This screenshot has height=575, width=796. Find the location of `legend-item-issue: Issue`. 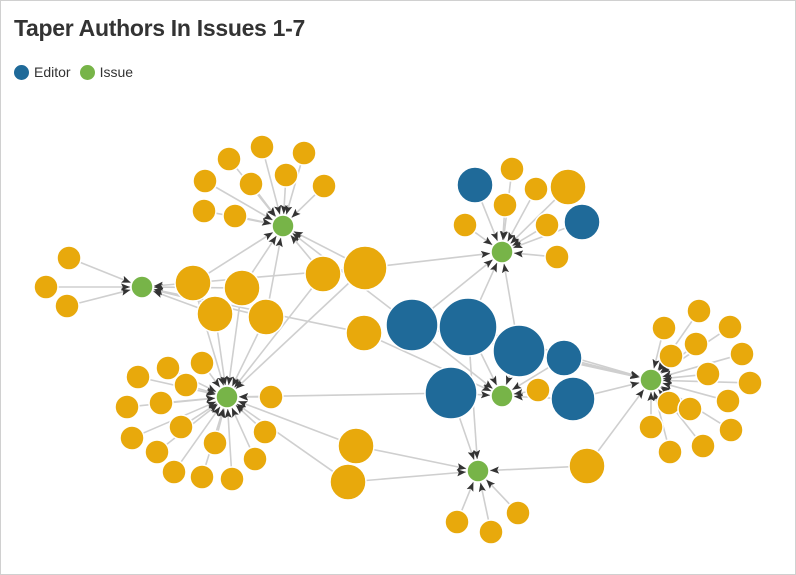

legend-item-issue: Issue is located at coordinates (106, 72).